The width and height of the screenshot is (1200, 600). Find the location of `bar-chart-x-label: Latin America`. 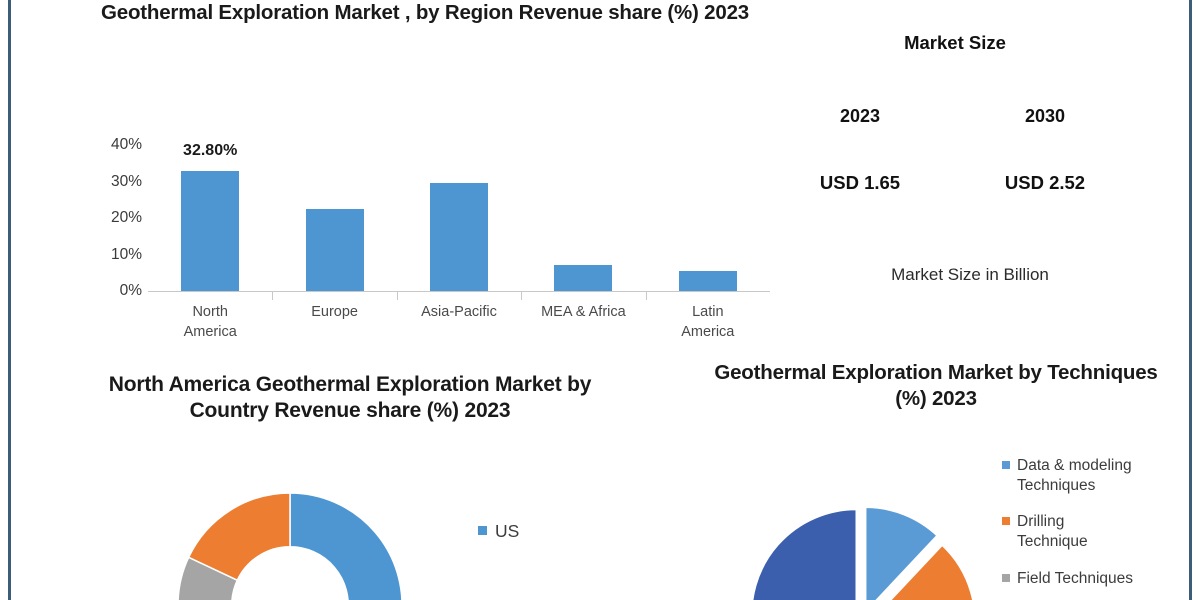

bar-chart-x-label: Latin America is located at coordinates (708, 322).